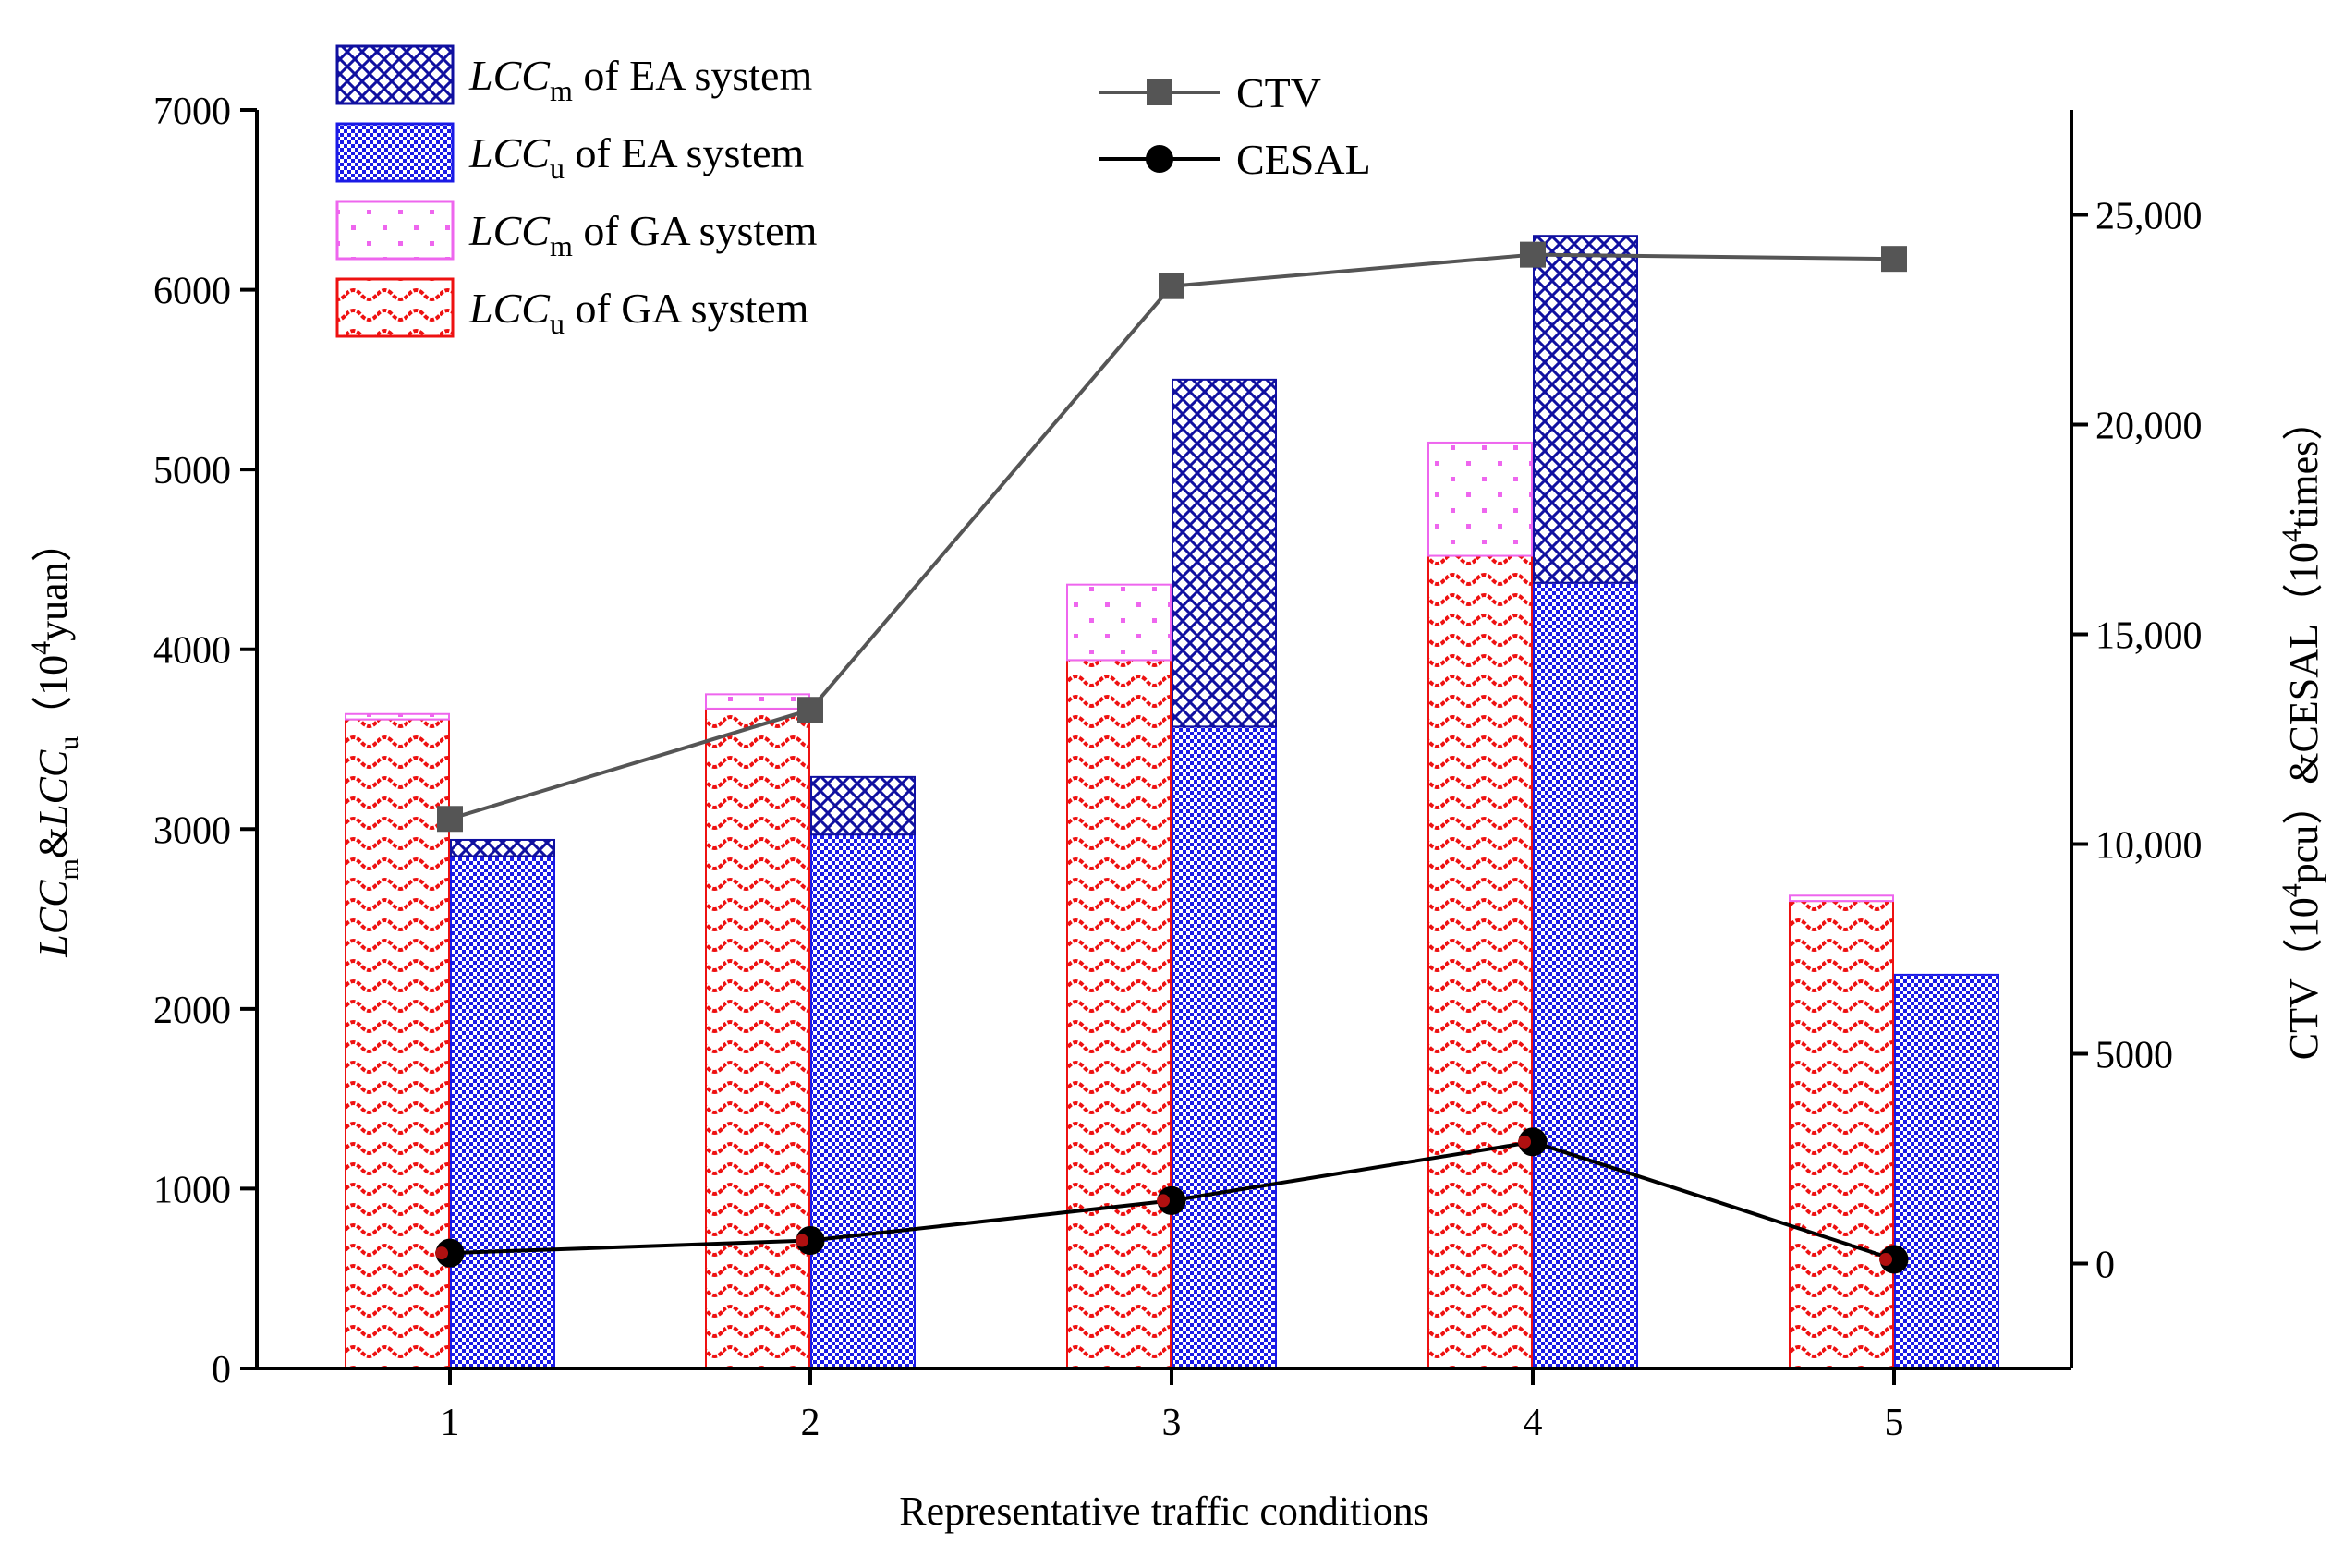 This screenshot has width=2344, height=1568. I want to click on y-tick-label-3000: 3000, so click(192, 830).